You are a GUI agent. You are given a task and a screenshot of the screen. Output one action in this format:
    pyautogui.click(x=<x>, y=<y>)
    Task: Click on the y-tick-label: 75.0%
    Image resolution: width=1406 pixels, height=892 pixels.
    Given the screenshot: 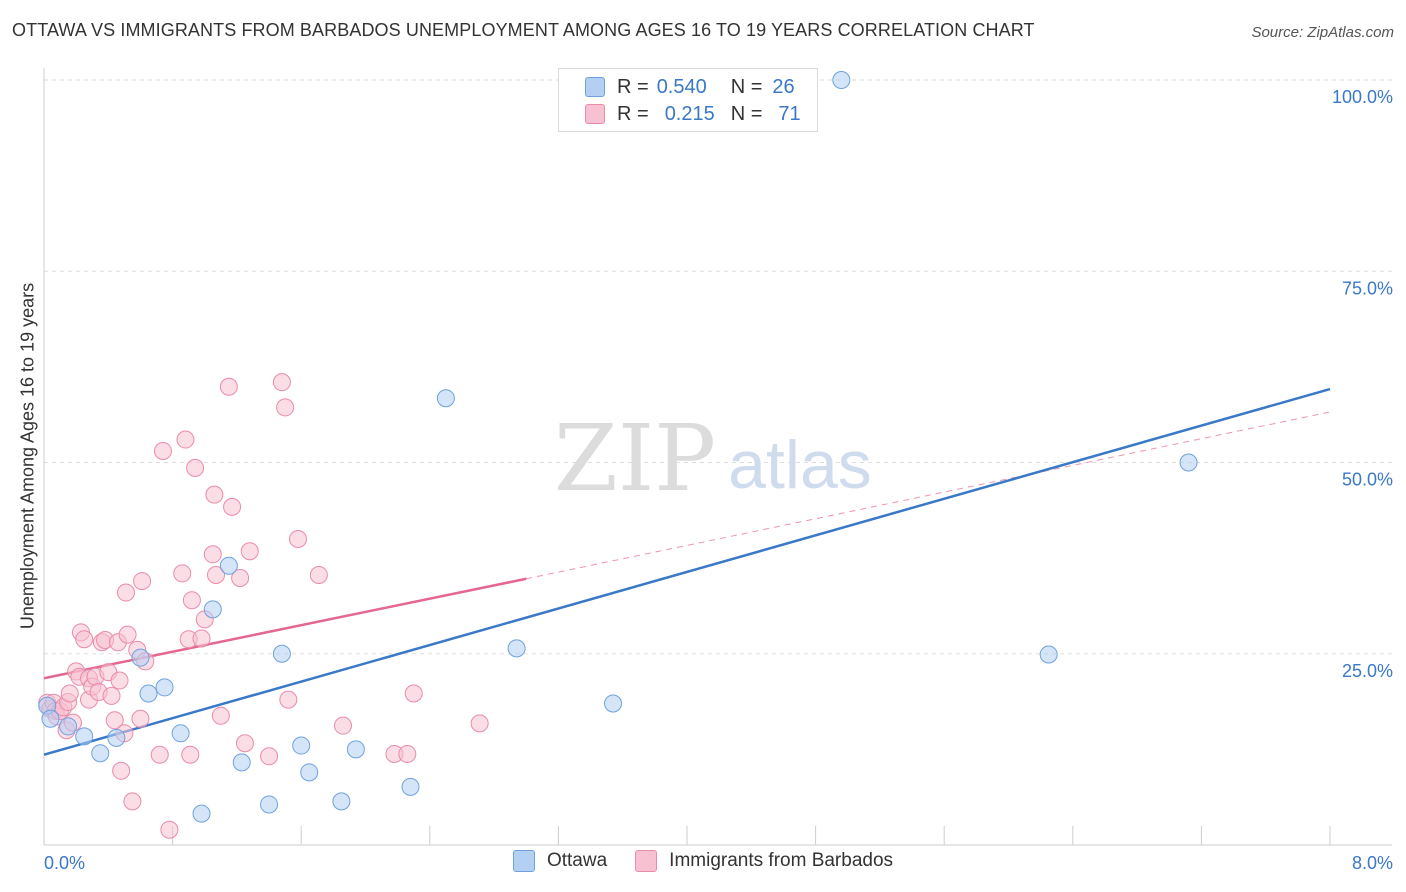 What is the action you would take?
    pyautogui.click(x=1367, y=288)
    